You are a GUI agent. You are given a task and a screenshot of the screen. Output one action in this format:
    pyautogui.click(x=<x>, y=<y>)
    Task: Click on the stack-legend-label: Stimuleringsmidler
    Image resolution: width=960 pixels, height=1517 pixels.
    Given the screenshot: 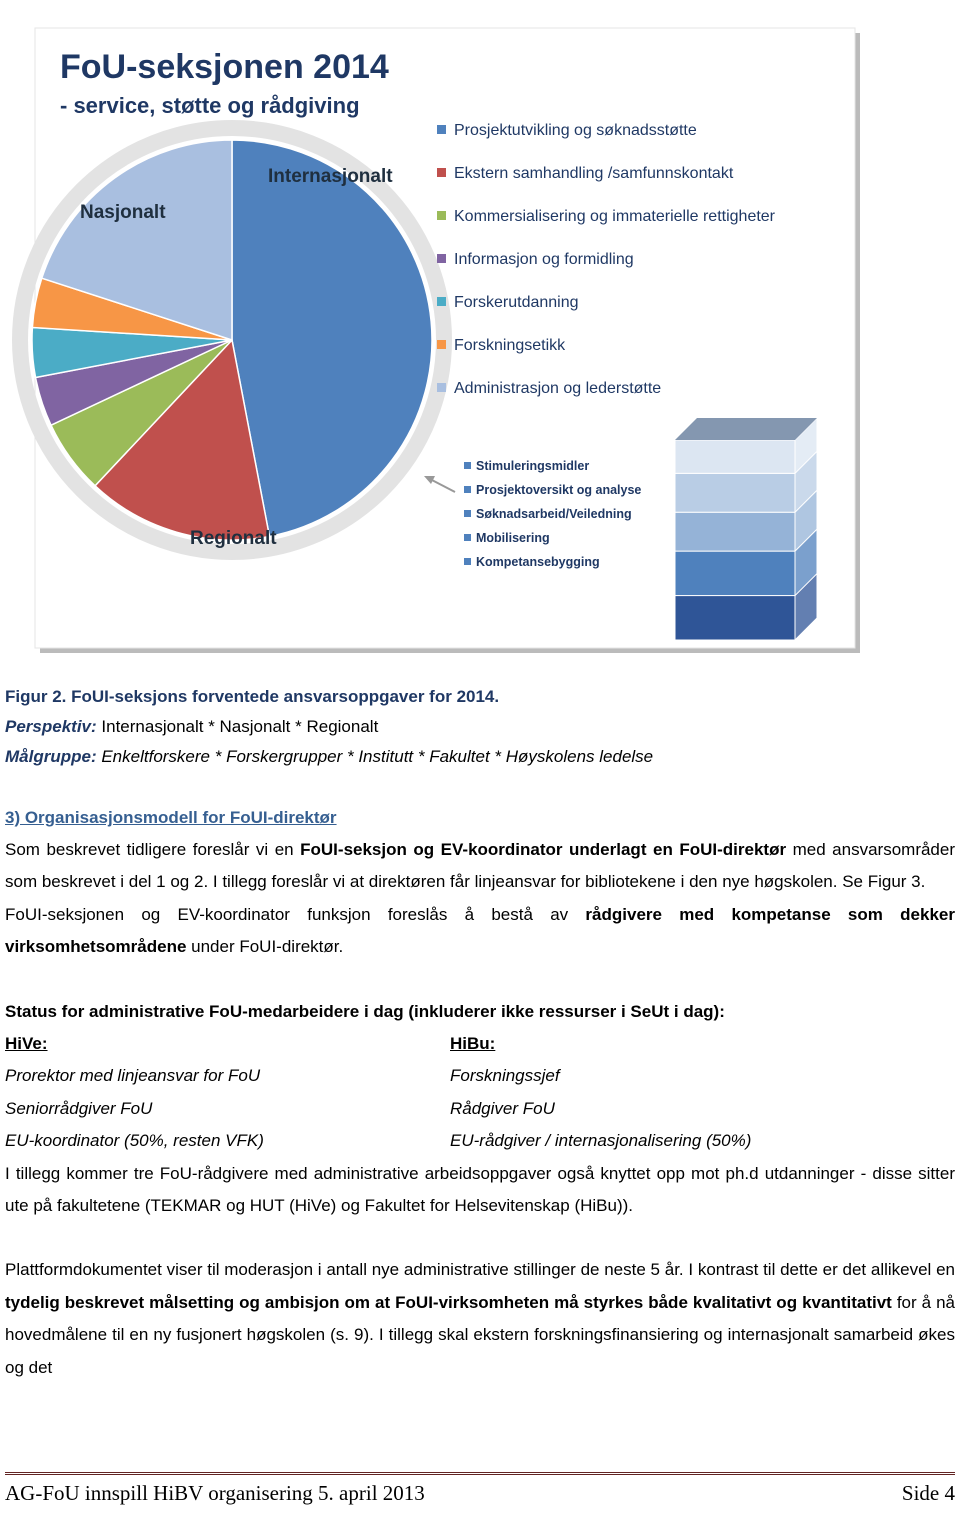 What is the action you would take?
    pyautogui.click(x=532, y=466)
    